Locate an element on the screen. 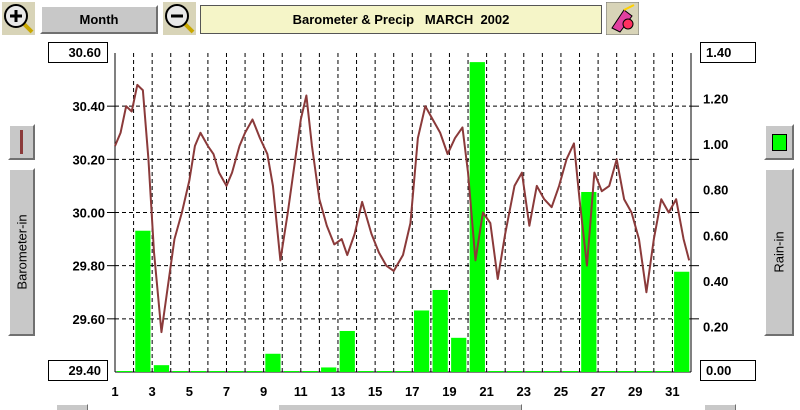 This screenshot has height=410, width=800. period-selector-button: Month is located at coordinates (99, 19).